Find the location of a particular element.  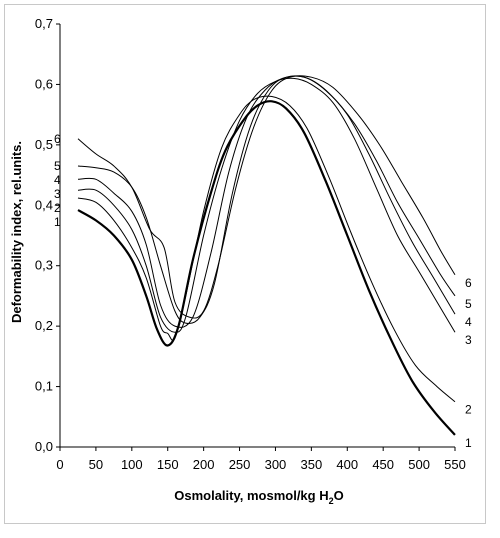

x-axis-title-sub: 2 is located at coordinates (331, 501).